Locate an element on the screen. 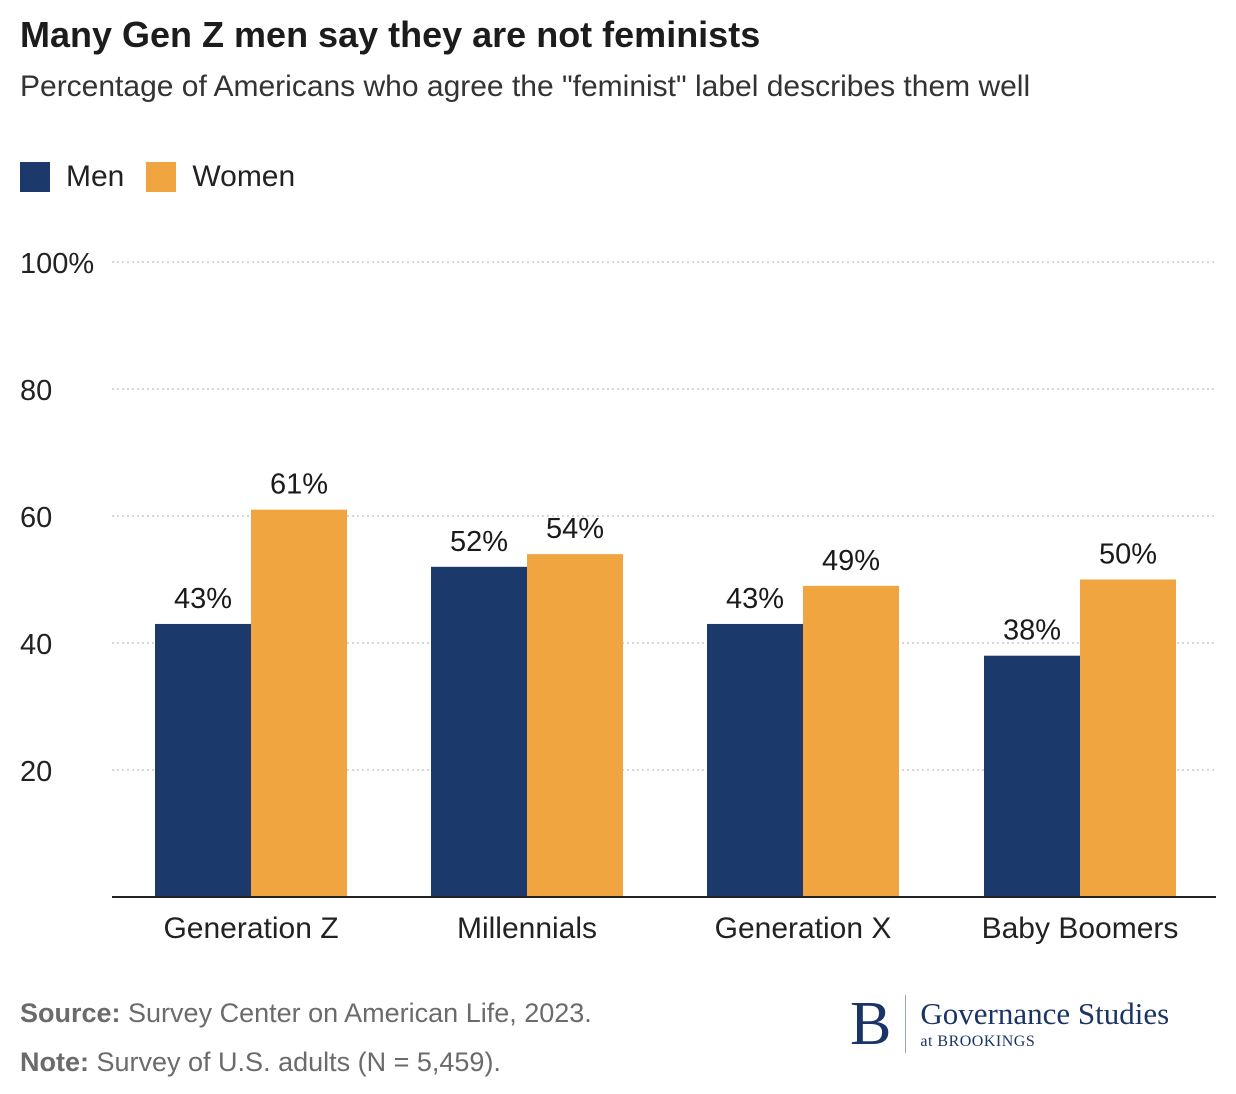 The width and height of the screenshot is (1236, 1094). source-label: Source: is located at coordinates (70, 1013).